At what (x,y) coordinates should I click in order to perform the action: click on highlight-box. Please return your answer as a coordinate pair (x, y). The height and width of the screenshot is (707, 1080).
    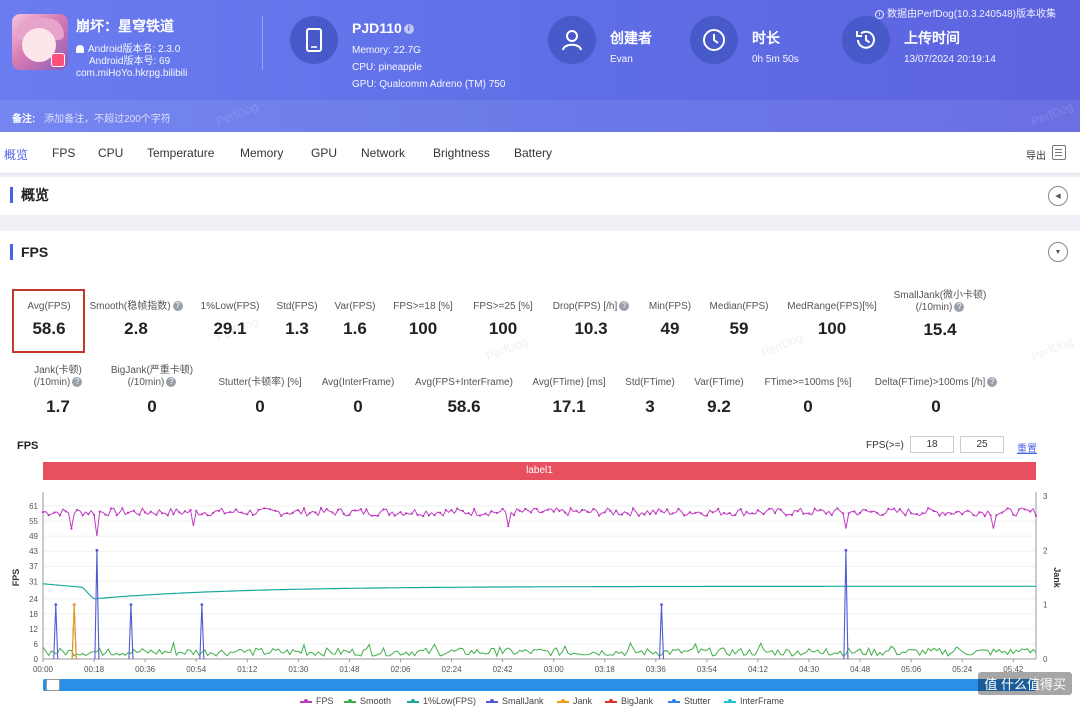
    Looking at the image, I should click on (48, 321).